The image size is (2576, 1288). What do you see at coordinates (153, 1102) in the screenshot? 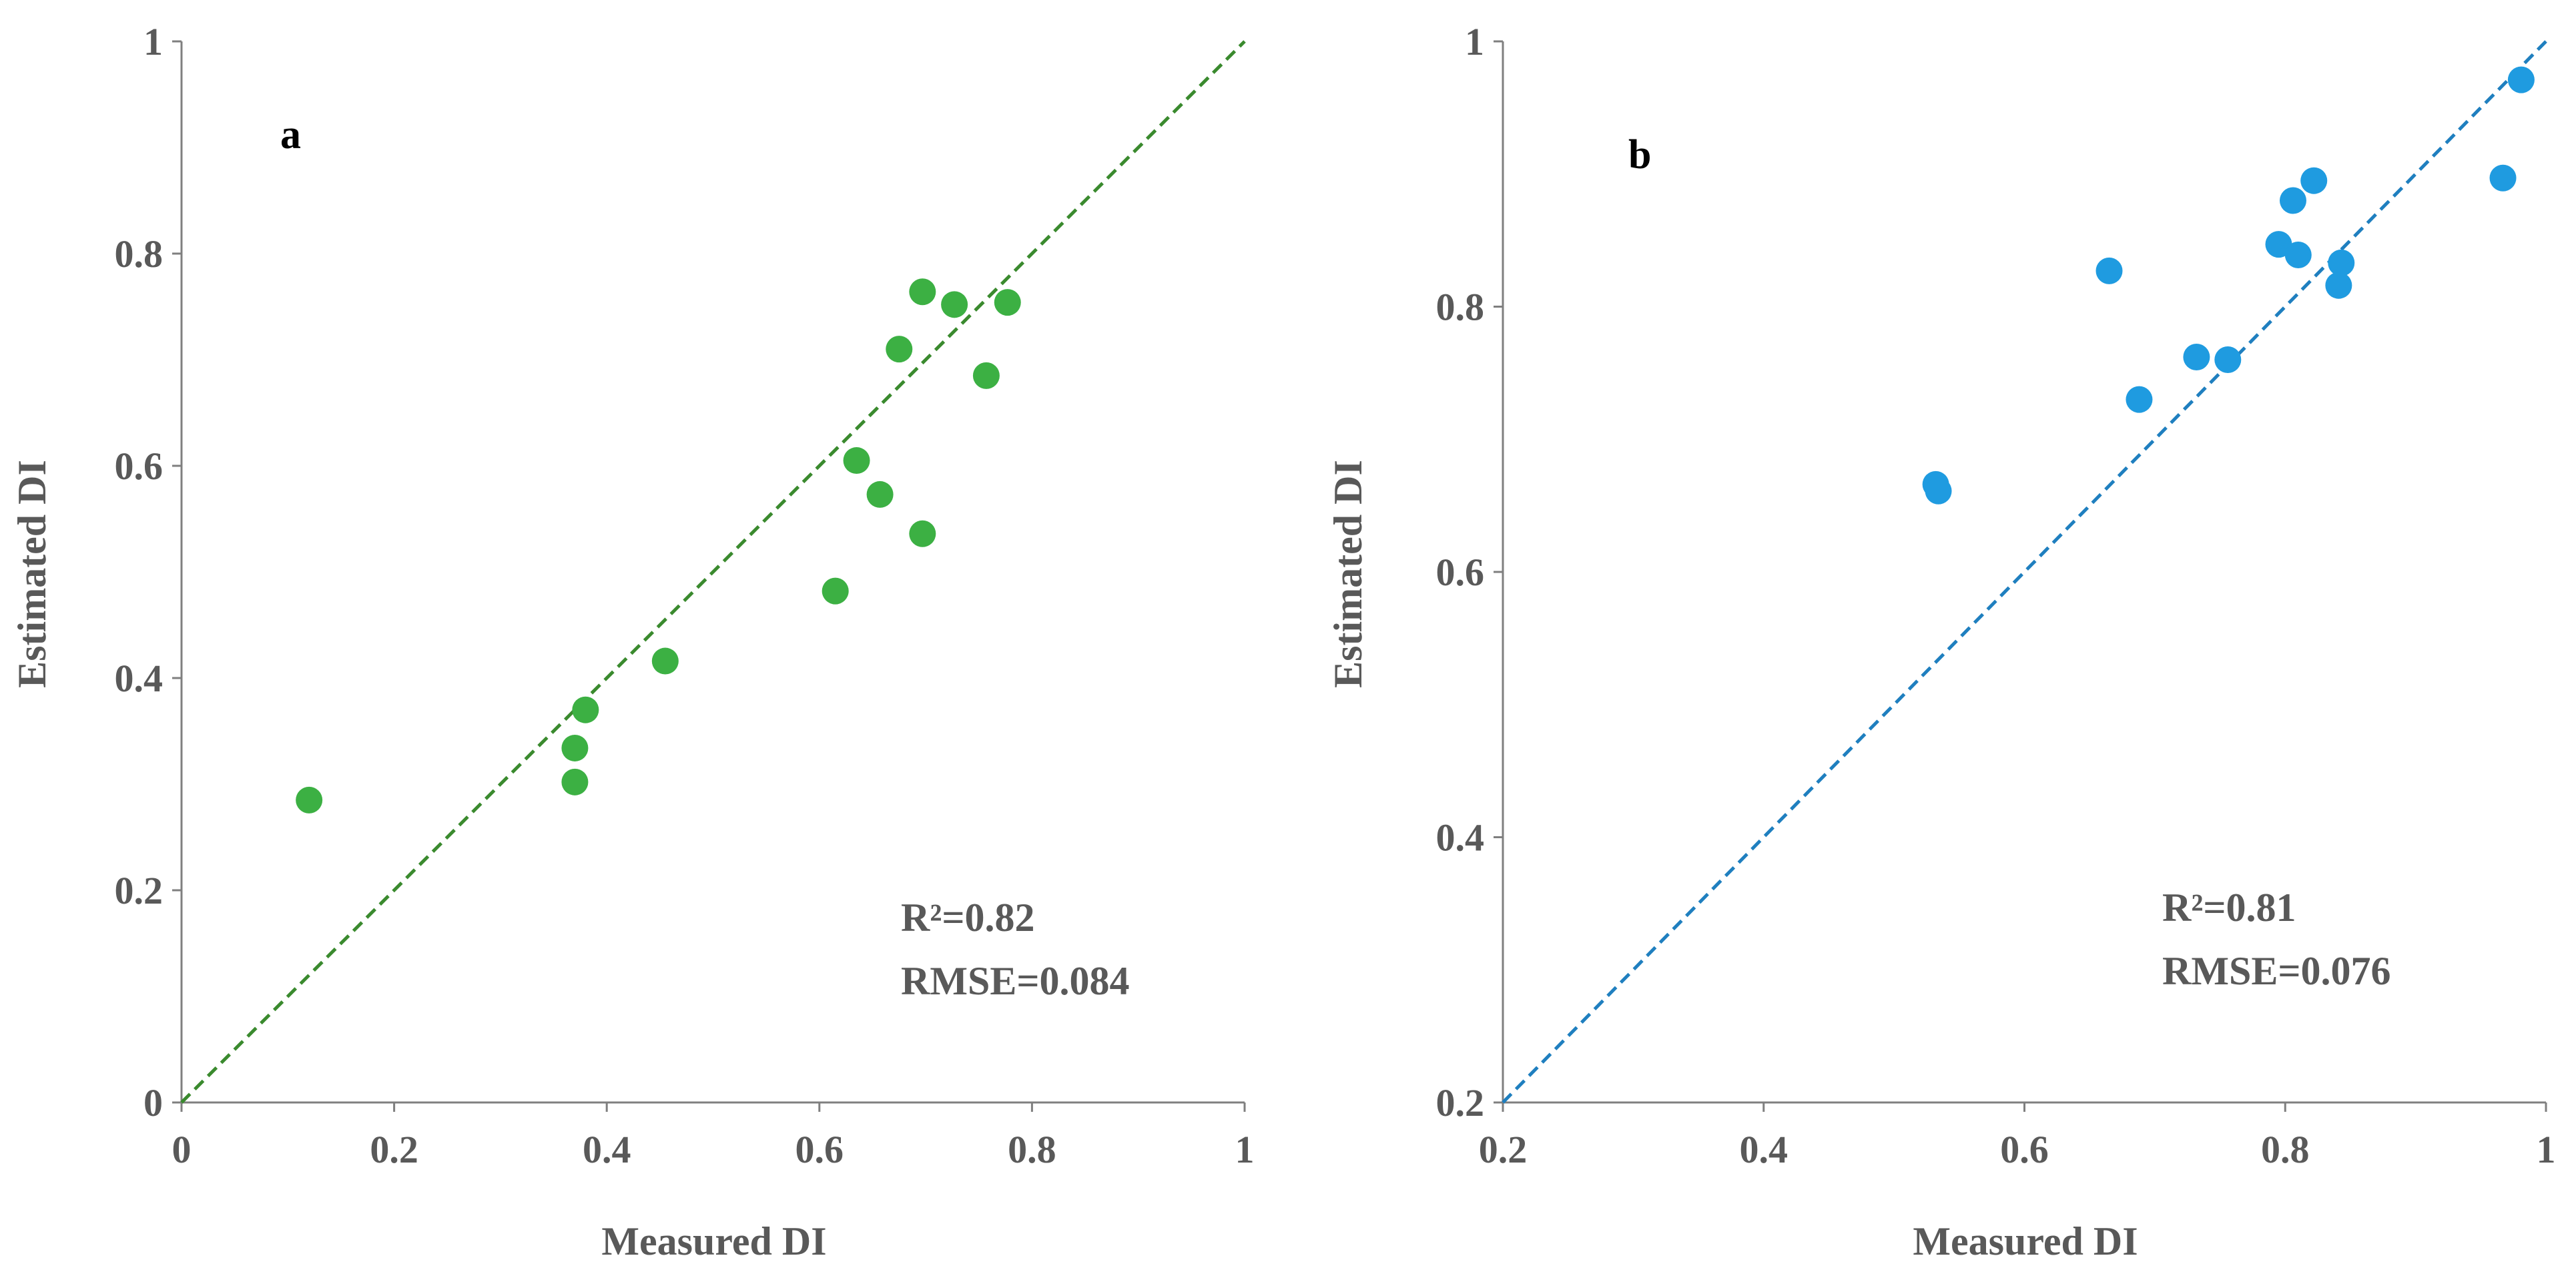
I see `y-tick-label: 0` at bounding box center [153, 1102].